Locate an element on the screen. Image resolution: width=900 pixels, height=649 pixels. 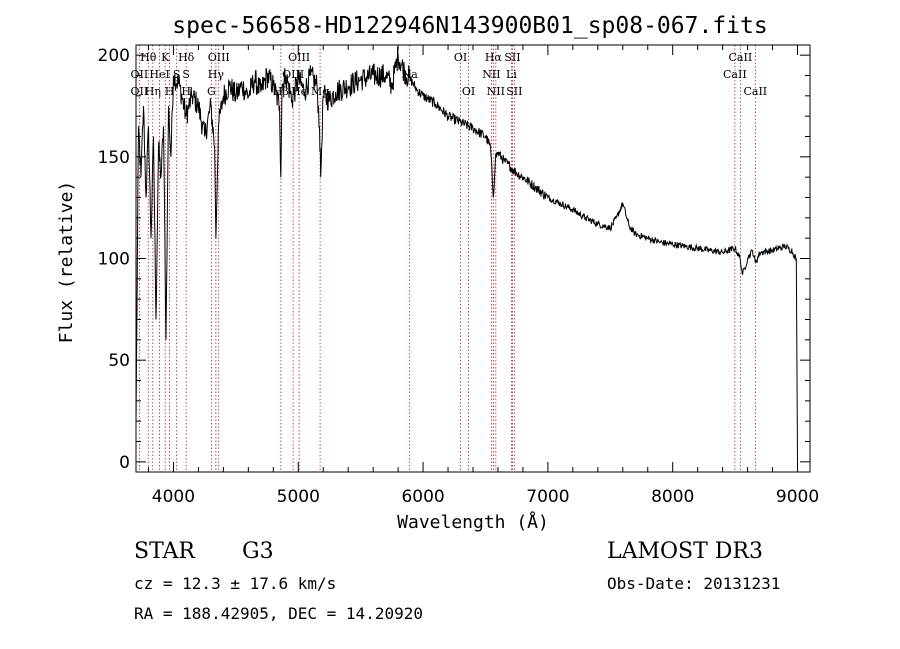
line-marker-label-9: S is located at coordinates (186, 74).